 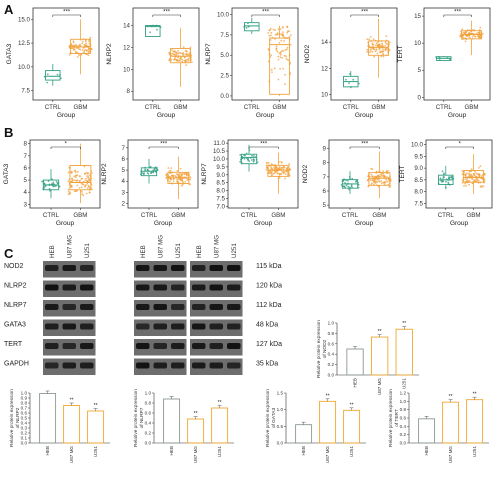 What do you see at coordinates (104, 174) in the screenshot?
I see `y-axis-label: NLRP2` at bounding box center [104, 174].